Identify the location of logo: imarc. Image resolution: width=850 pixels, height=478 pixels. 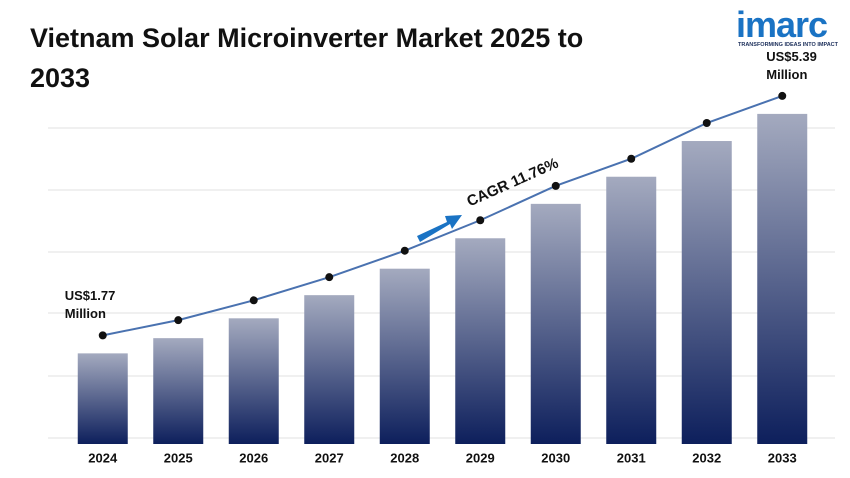
(782, 24).